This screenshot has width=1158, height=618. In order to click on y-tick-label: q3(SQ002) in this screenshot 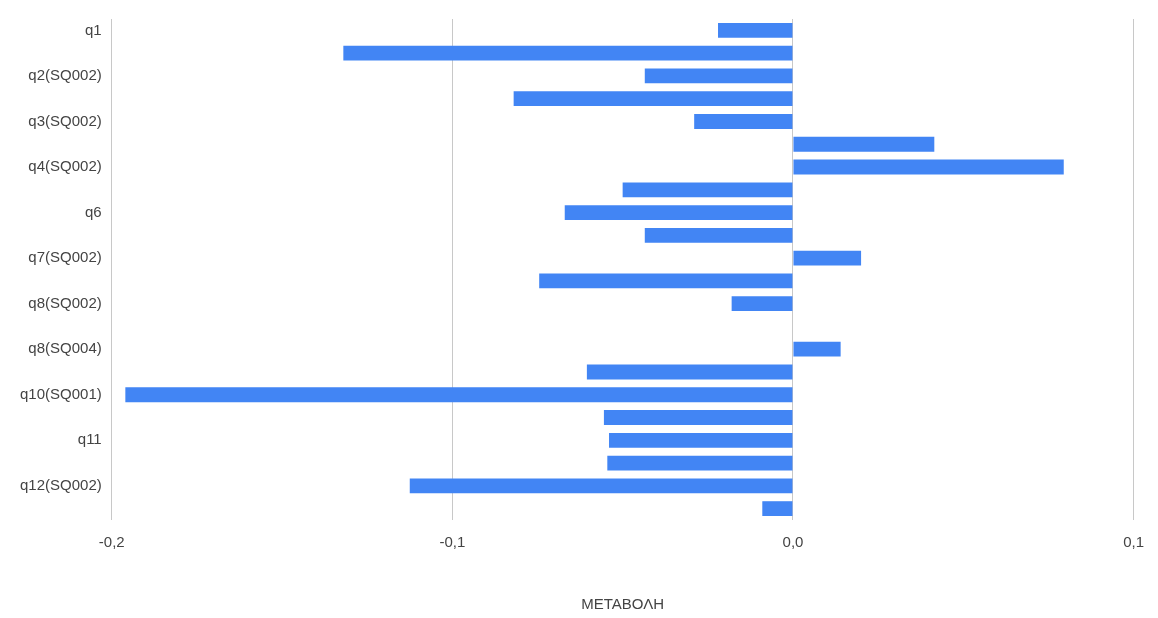, I will do `click(65, 120)`.